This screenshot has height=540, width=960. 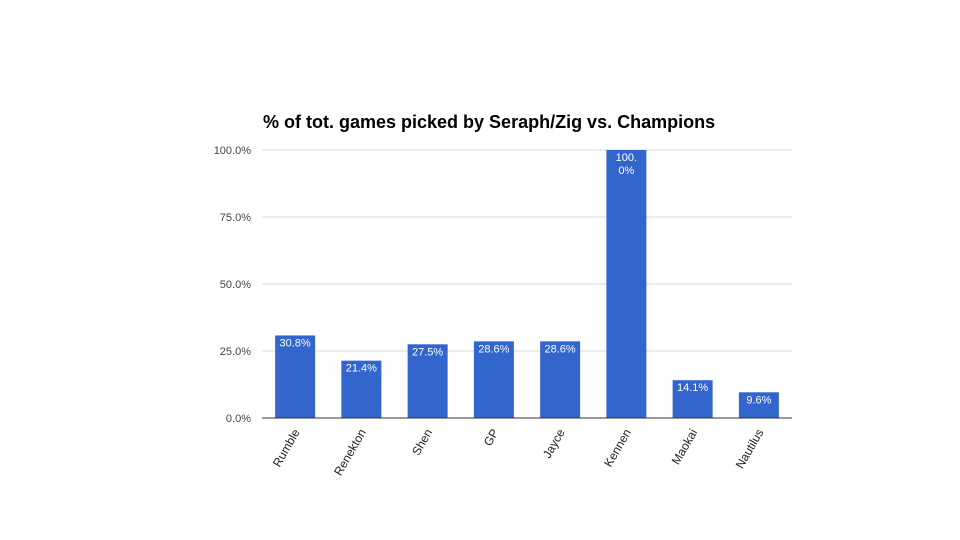 What do you see at coordinates (427, 381) in the screenshot?
I see `bar-shen` at bounding box center [427, 381].